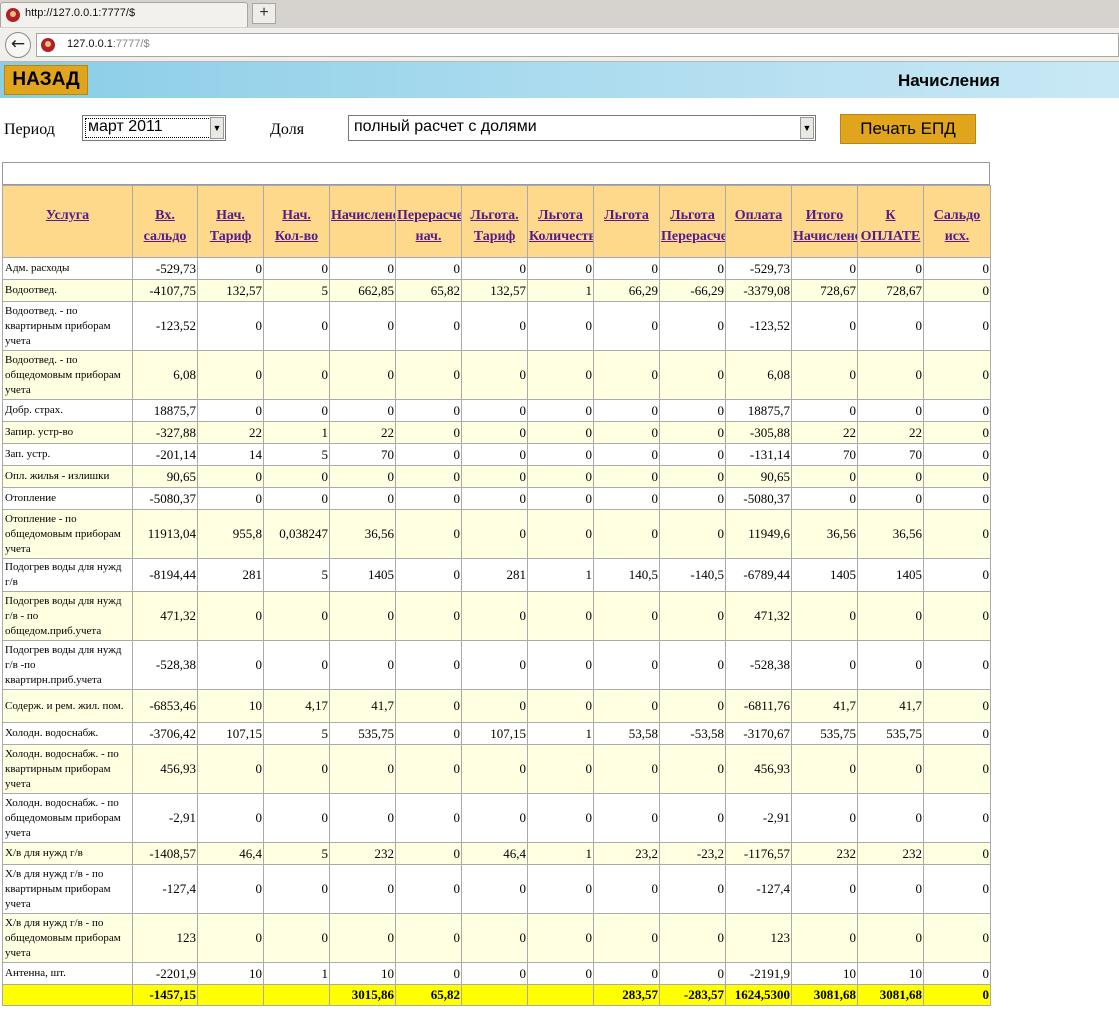 This screenshot has height=1035, width=1119. What do you see at coordinates (296, 995) in the screenshot?
I see `total-cell` at bounding box center [296, 995].